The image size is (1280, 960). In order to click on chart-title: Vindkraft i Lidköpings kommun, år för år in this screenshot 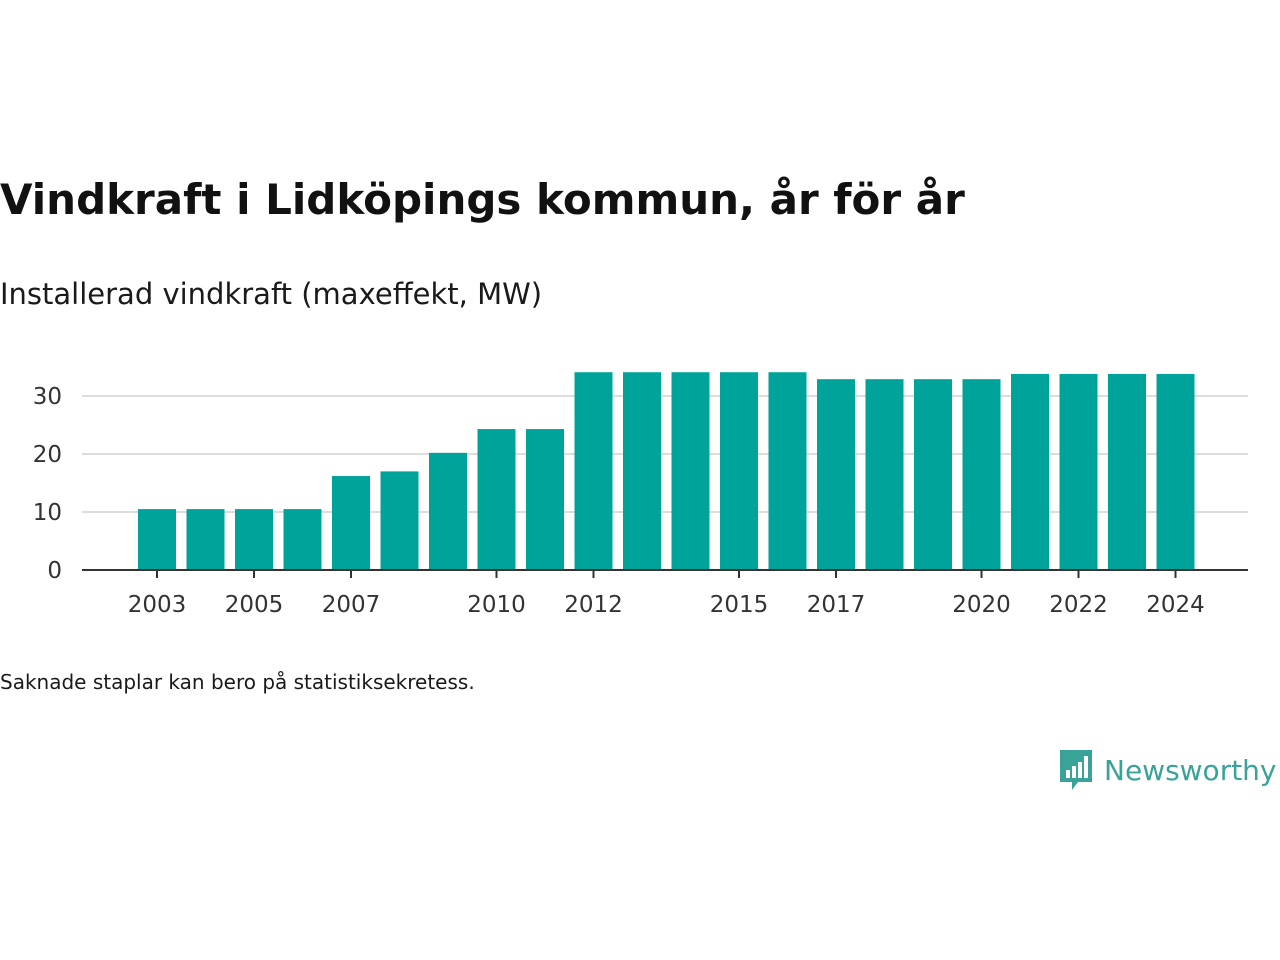, I will do `click(482, 199)`.